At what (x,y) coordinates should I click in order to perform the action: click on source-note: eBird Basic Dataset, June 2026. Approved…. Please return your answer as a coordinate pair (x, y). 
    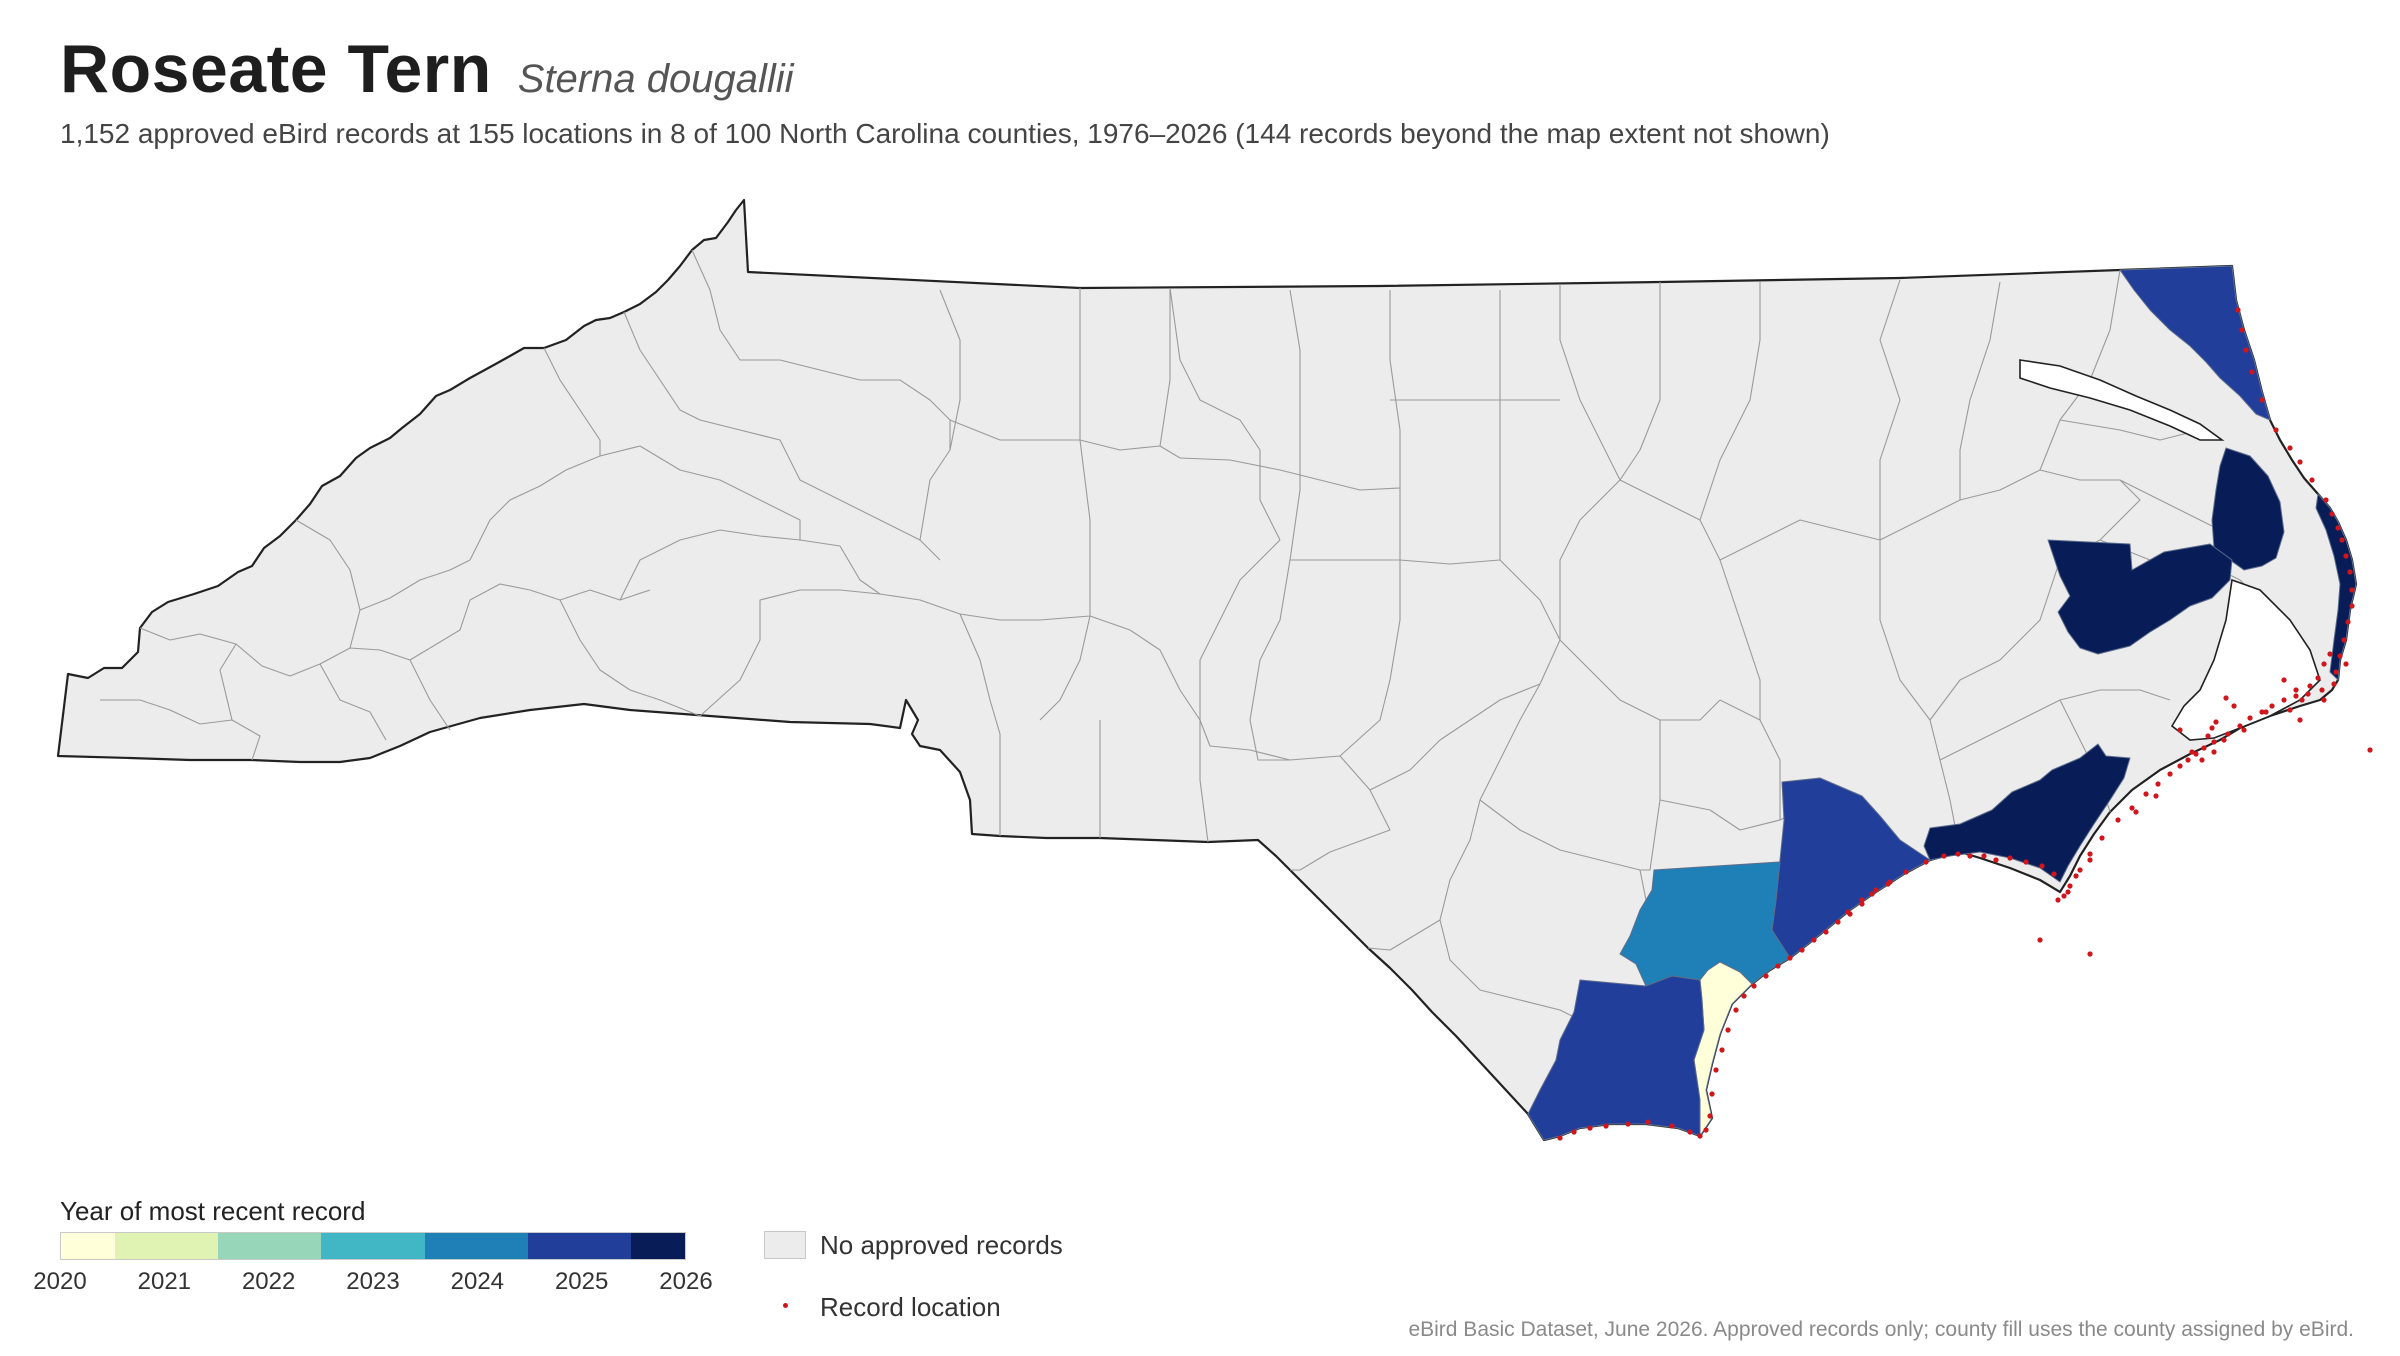
    Looking at the image, I should click on (1881, 1329).